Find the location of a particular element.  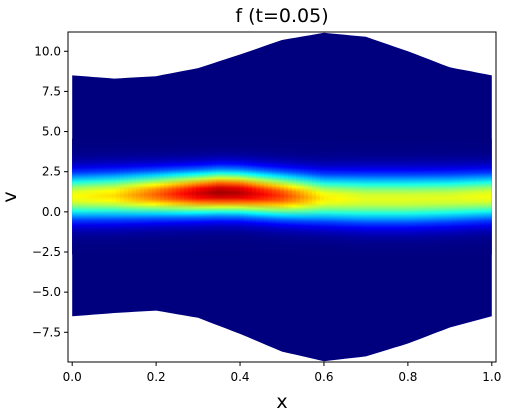

y-tick-label: −2.5 is located at coordinates (46, 252).